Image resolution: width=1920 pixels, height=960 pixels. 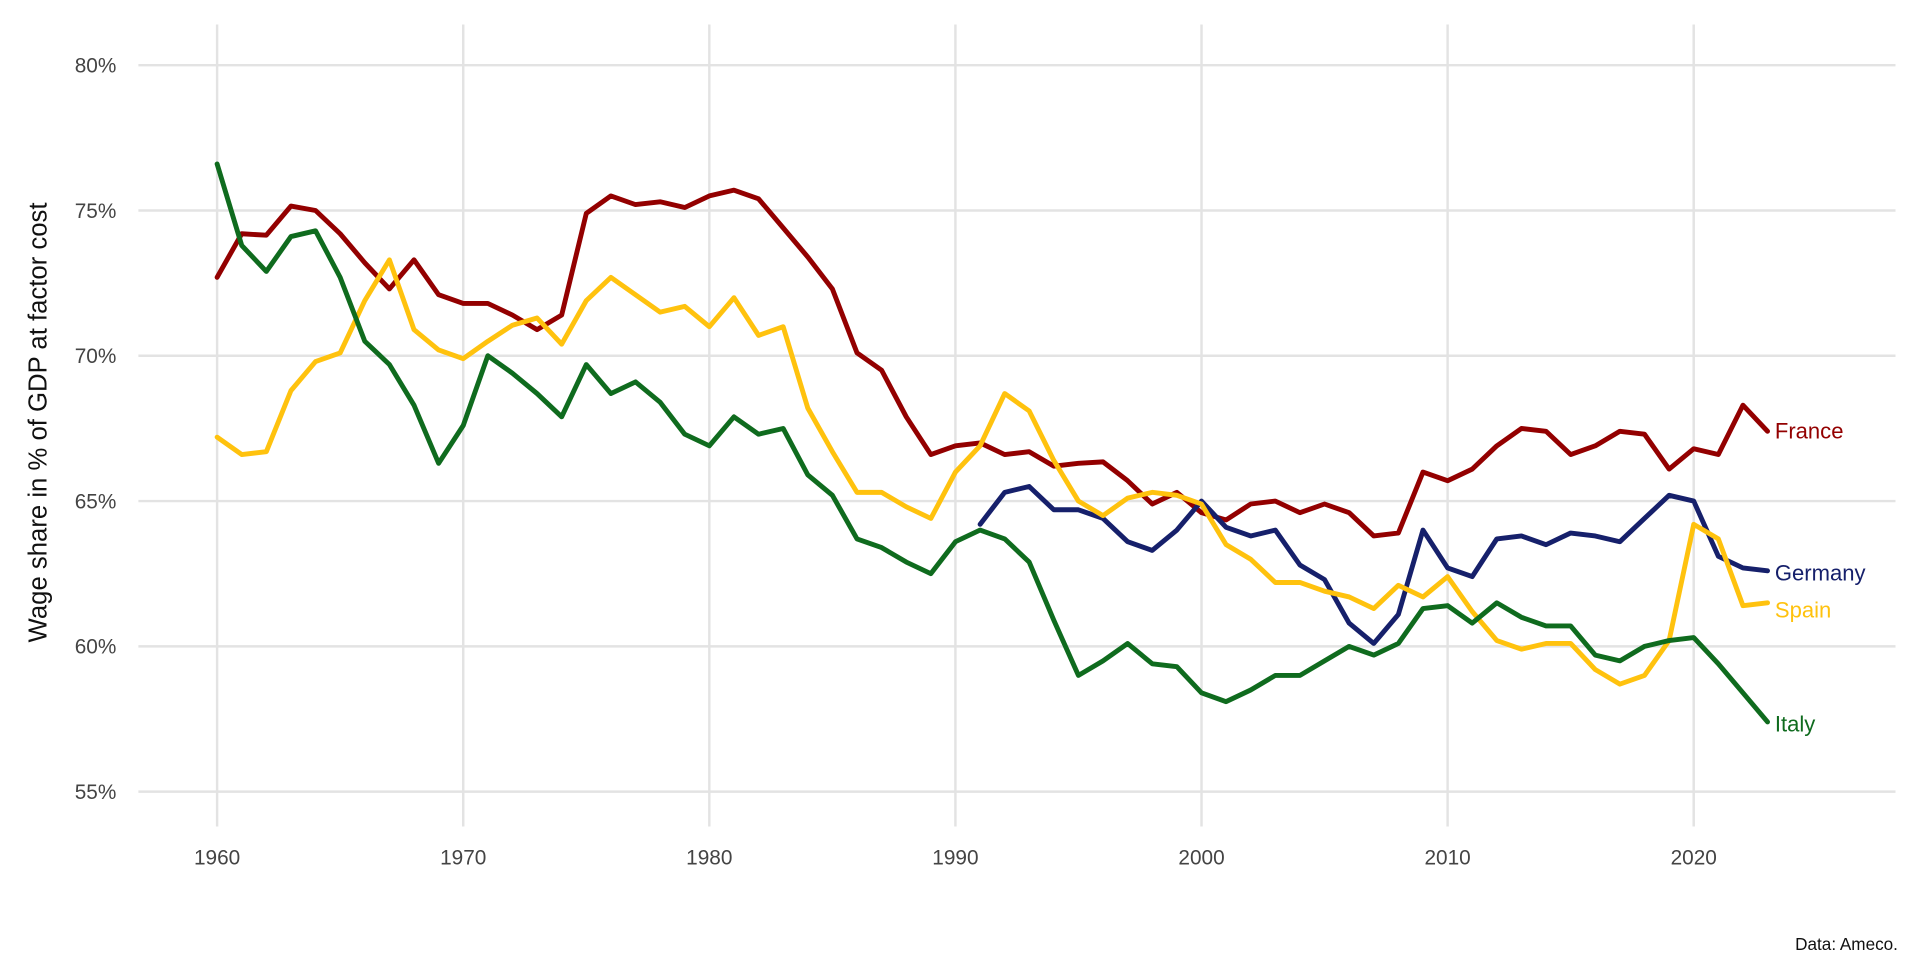 I want to click on y-axis: 55% 60% 65% 70% 75% 80%, so click(x=96, y=429).